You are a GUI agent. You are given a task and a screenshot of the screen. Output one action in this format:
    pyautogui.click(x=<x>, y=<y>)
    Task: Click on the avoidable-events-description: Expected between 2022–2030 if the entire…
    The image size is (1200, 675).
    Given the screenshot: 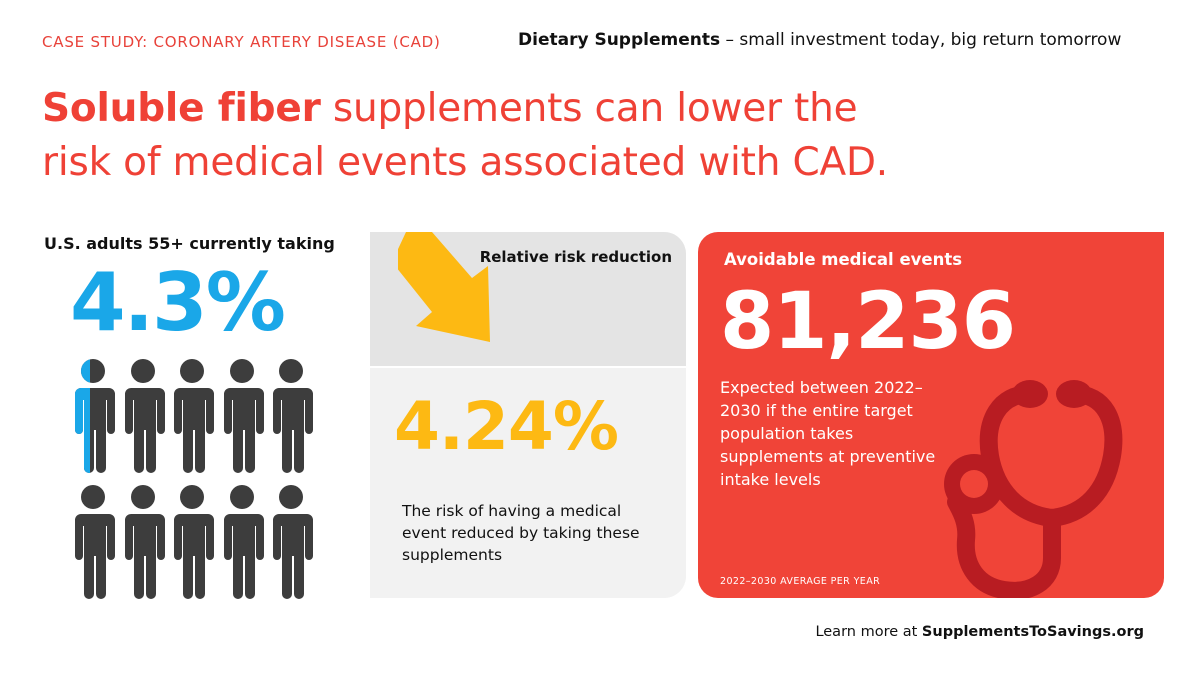 What is the action you would take?
    pyautogui.click(x=828, y=433)
    